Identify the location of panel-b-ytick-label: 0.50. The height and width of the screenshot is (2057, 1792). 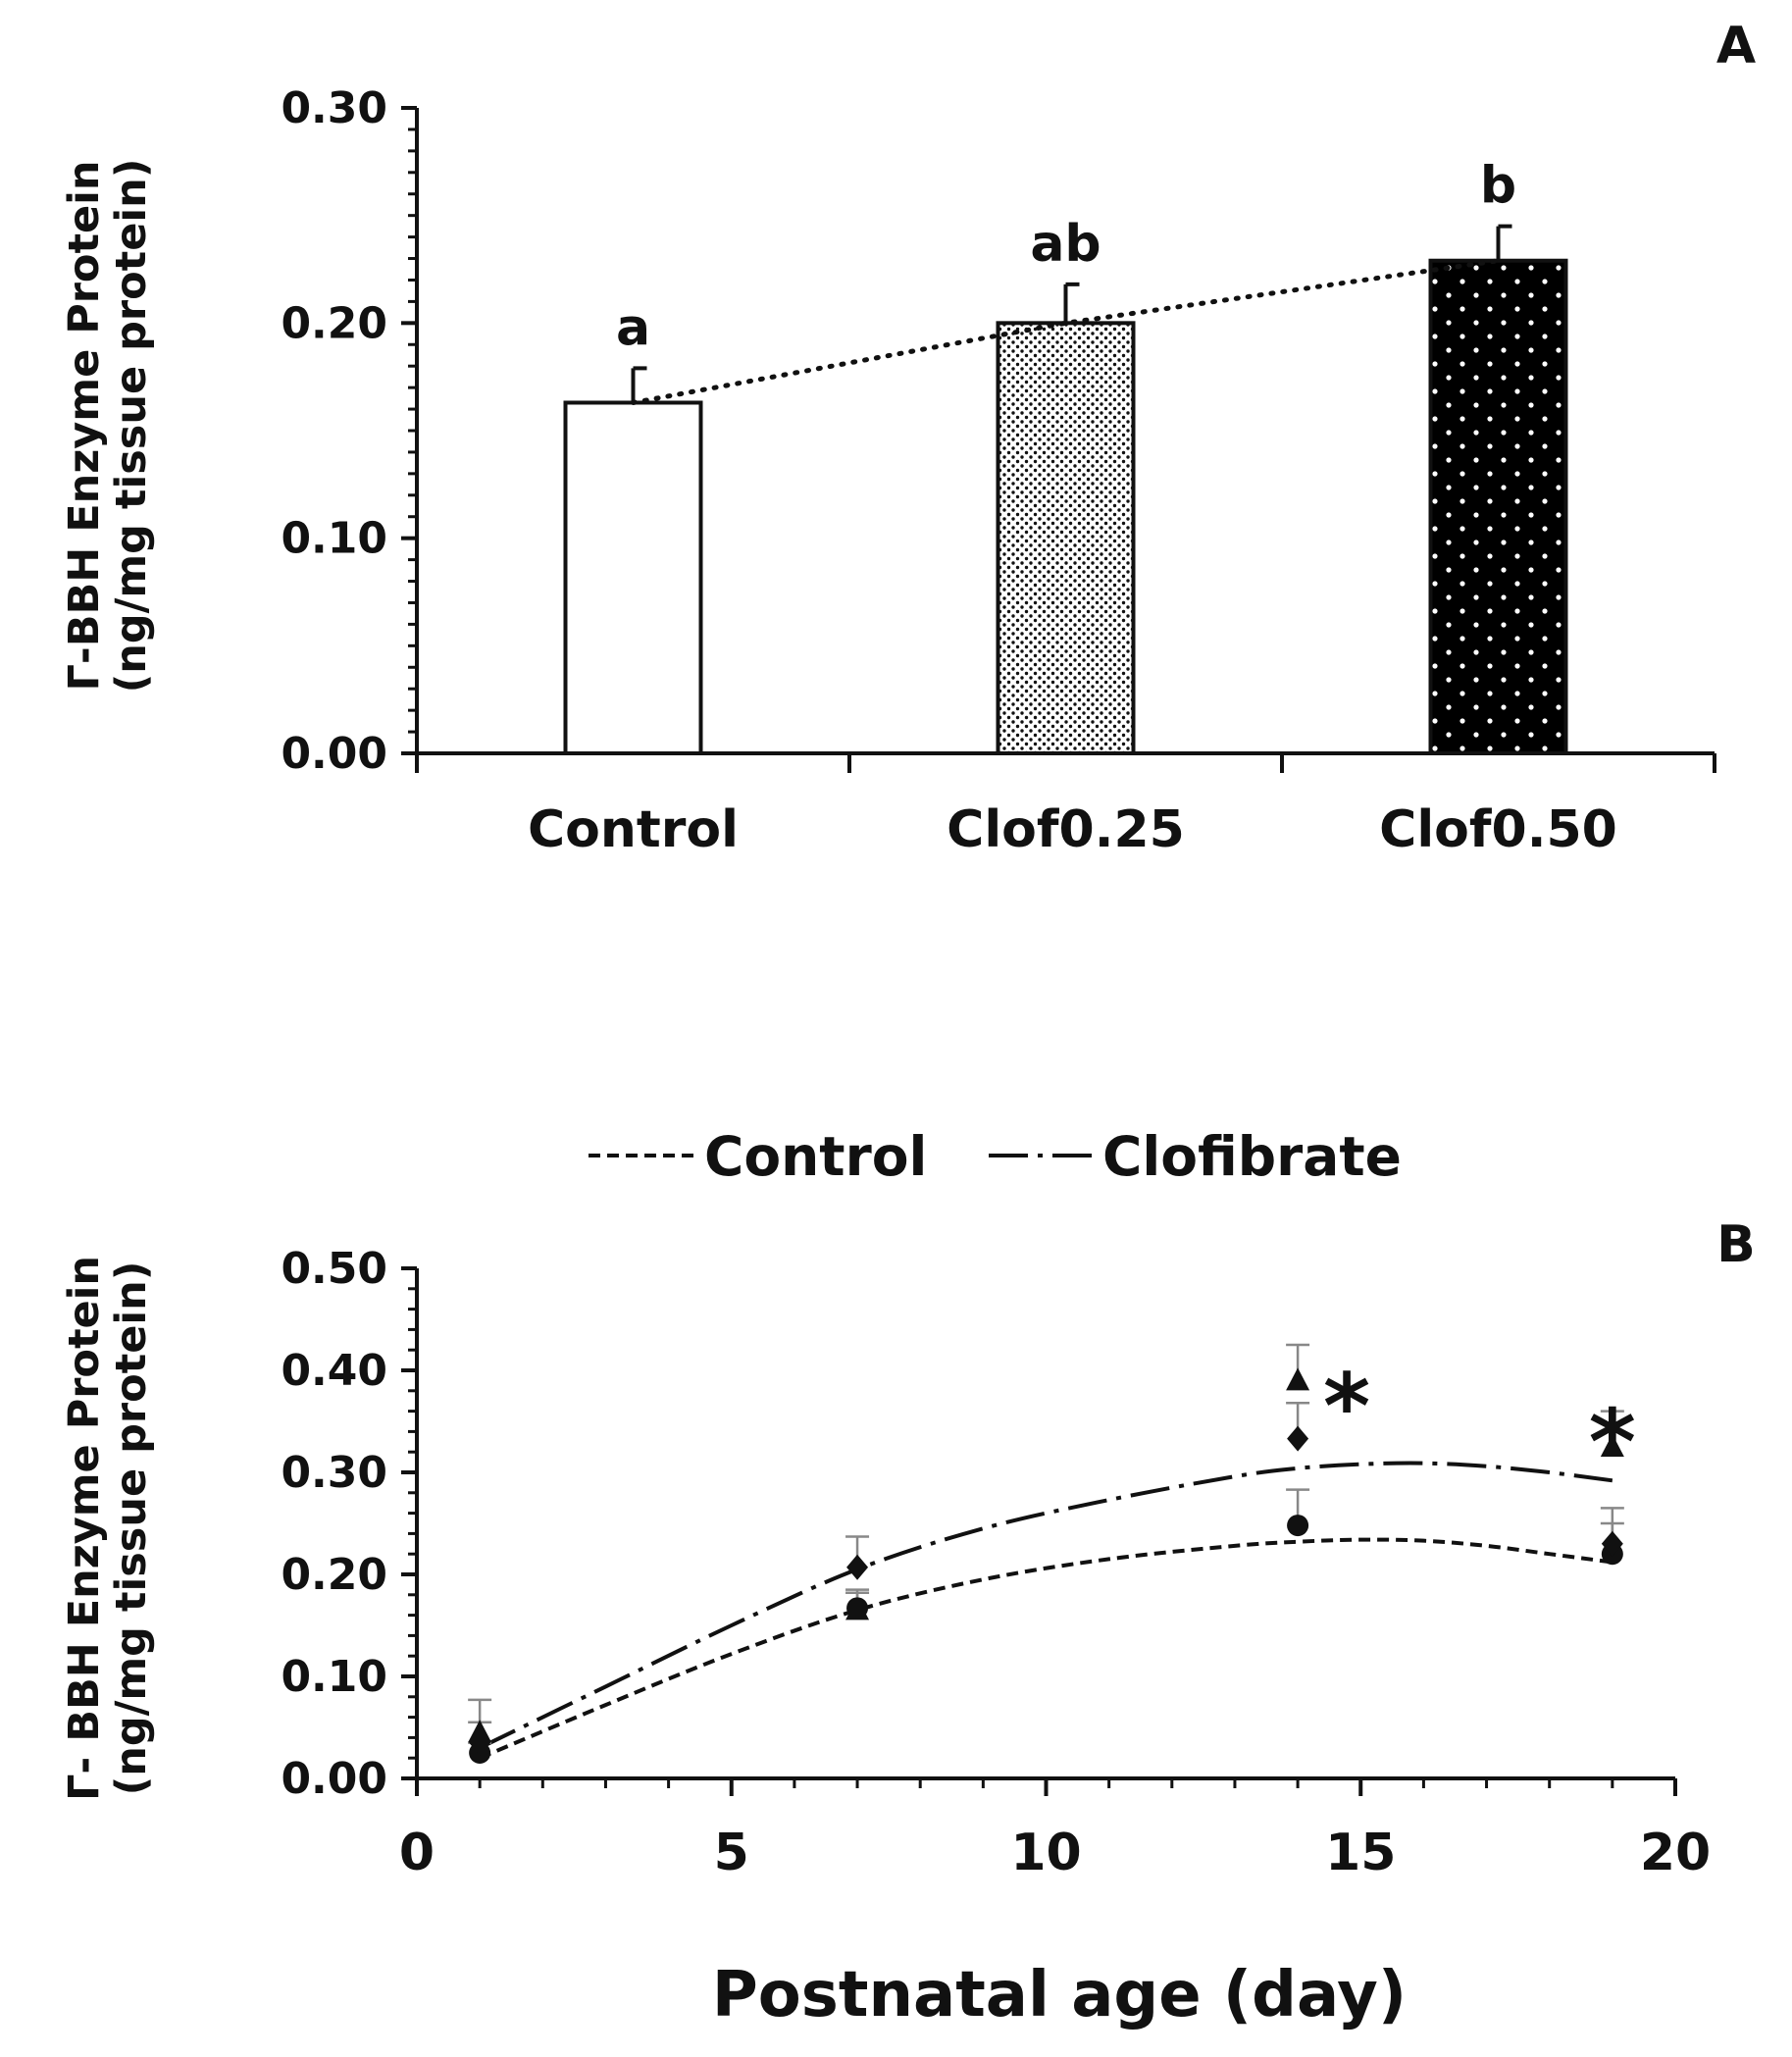
(334, 1269).